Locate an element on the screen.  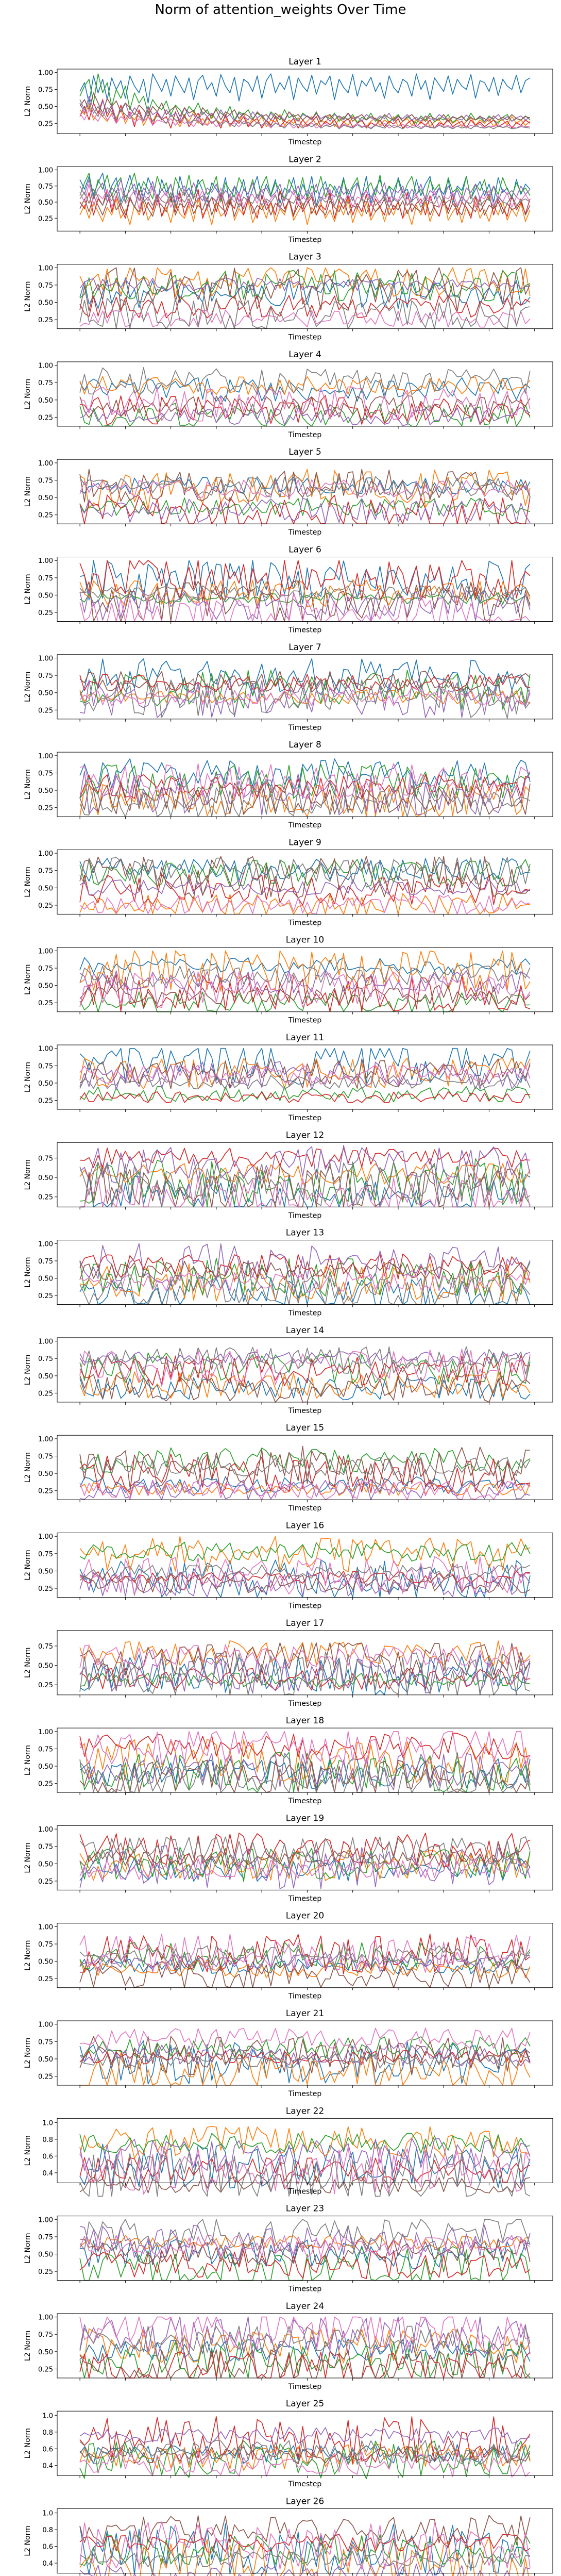
layer-9-ytick-label: 0.25 is located at coordinates (45, 906).